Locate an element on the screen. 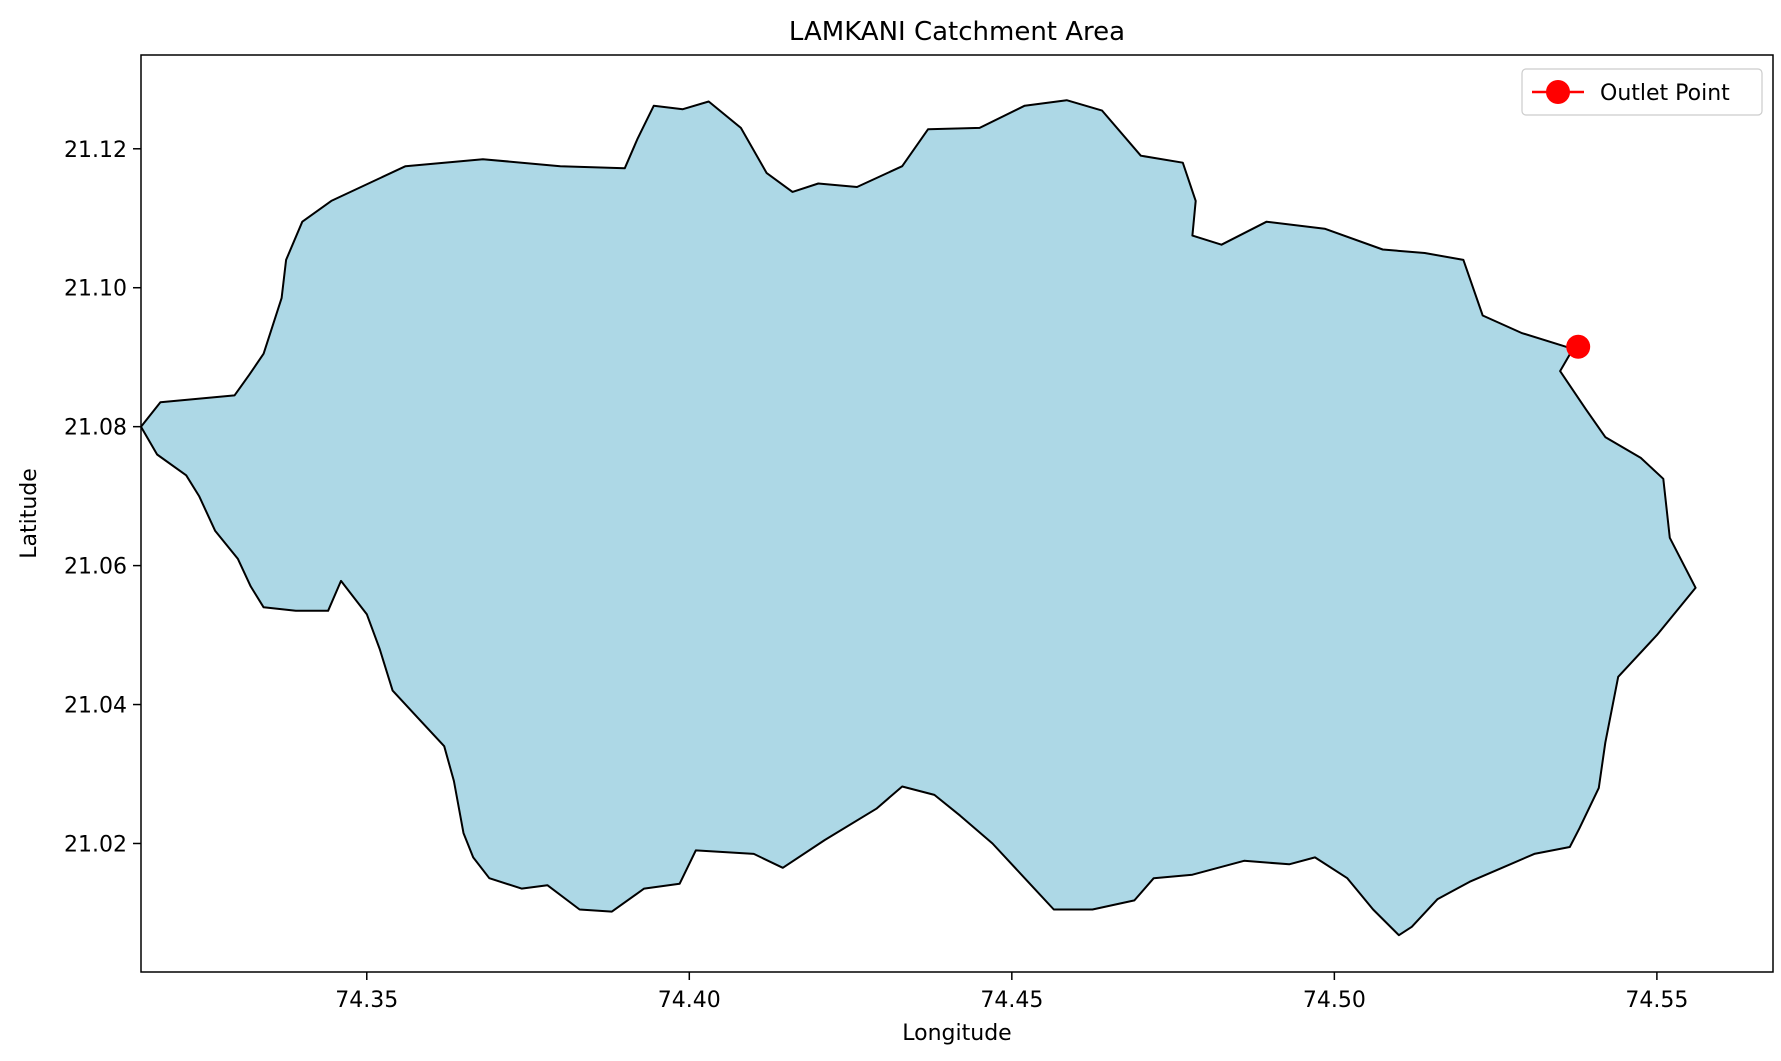  legend: Outlet Point is located at coordinates (1642, 92).